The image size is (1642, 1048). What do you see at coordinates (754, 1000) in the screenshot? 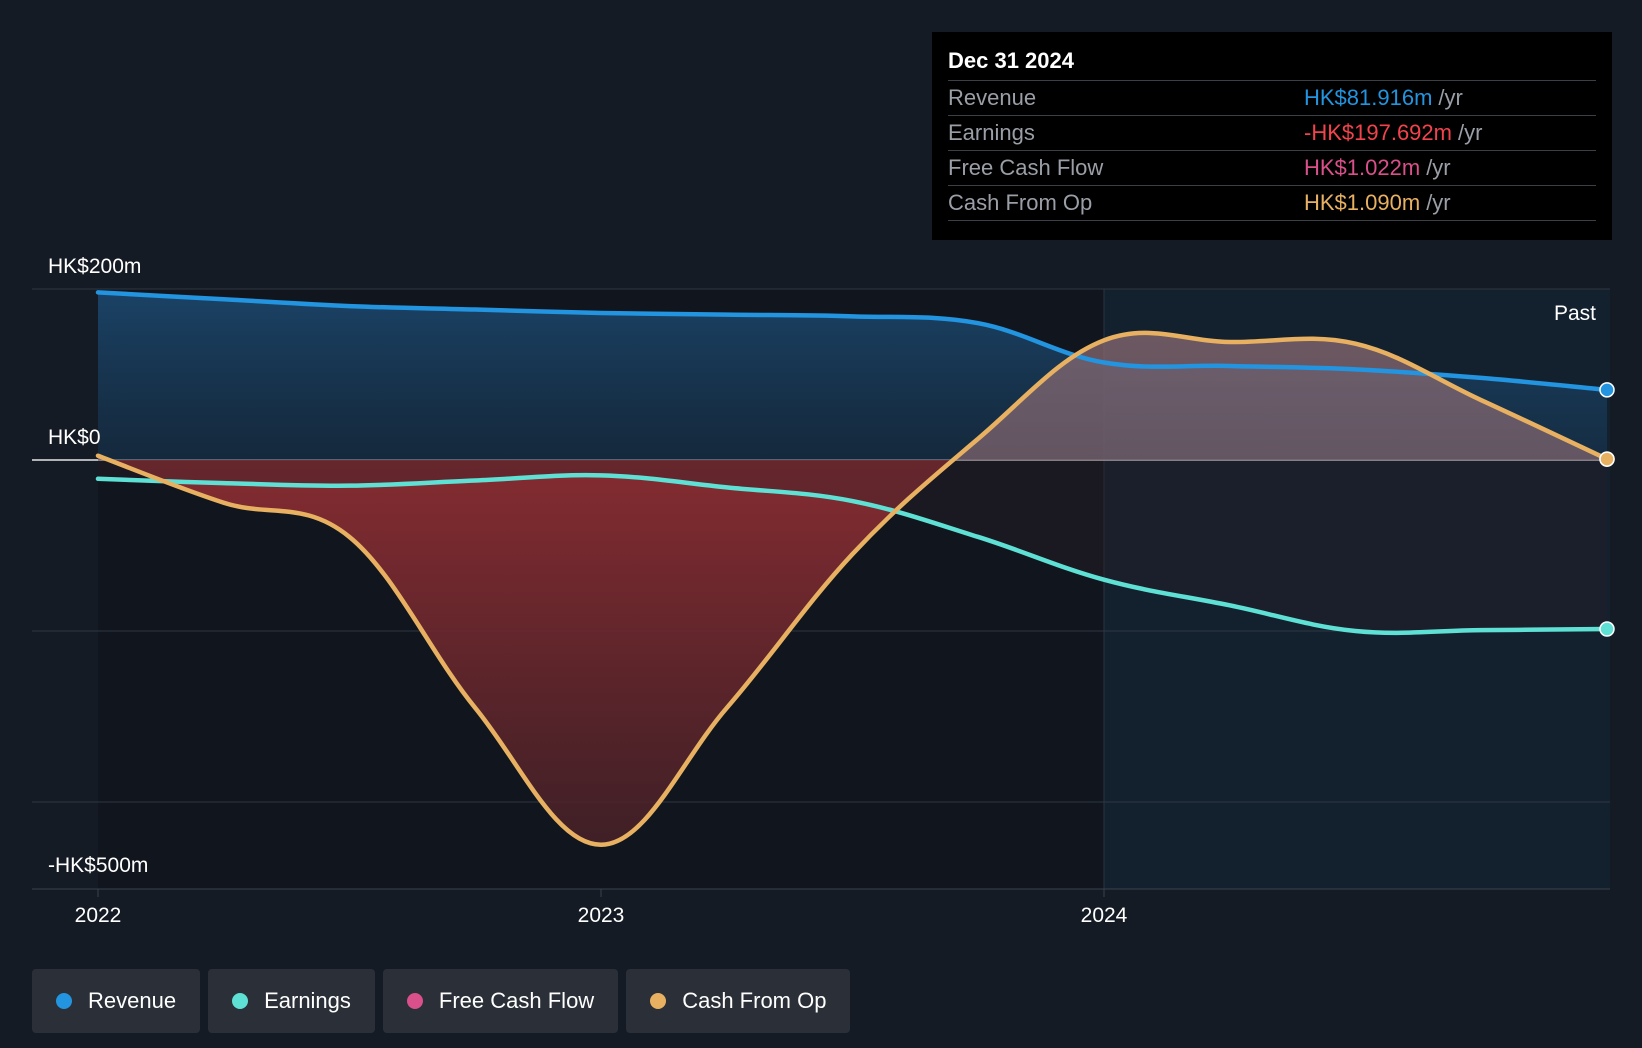
I see `legend-label: Cash From Op` at bounding box center [754, 1000].